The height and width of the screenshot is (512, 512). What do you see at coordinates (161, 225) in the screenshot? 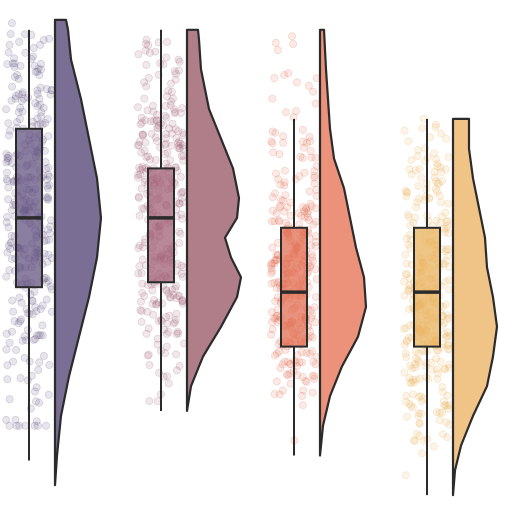
I see `group-2-box` at bounding box center [161, 225].